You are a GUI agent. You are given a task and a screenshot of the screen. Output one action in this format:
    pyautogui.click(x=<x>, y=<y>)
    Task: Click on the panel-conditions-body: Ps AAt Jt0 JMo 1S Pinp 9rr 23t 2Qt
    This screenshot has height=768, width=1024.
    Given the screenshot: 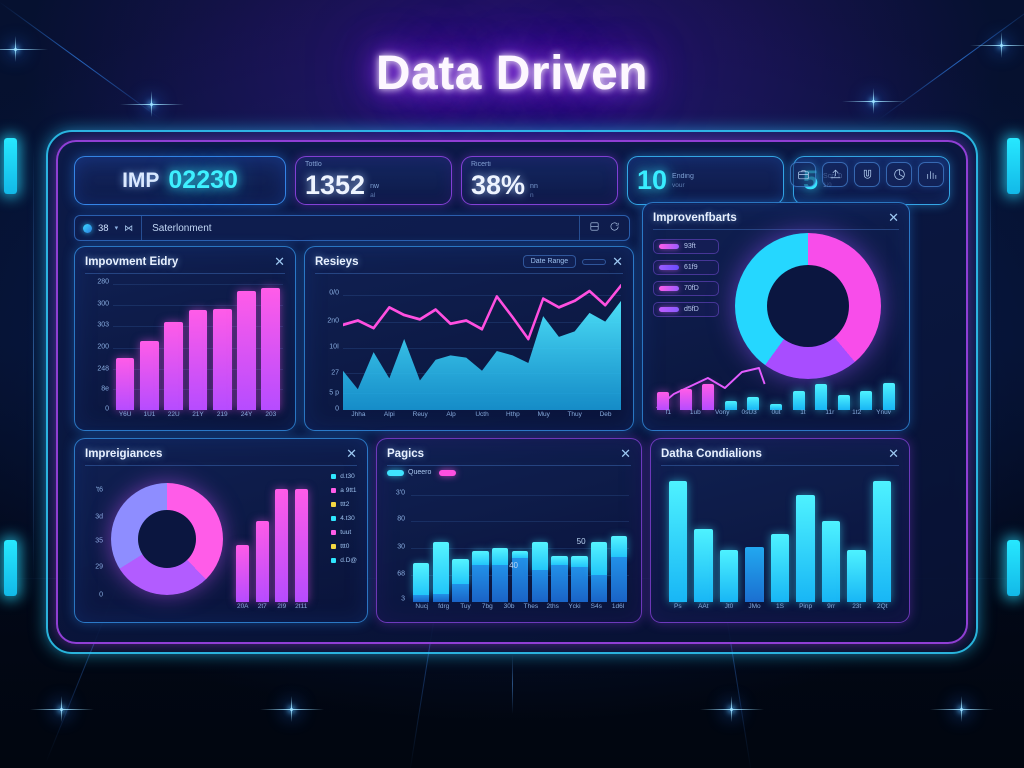 What is the action you would take?
    pyautogui.click(x=780, y=542)
    